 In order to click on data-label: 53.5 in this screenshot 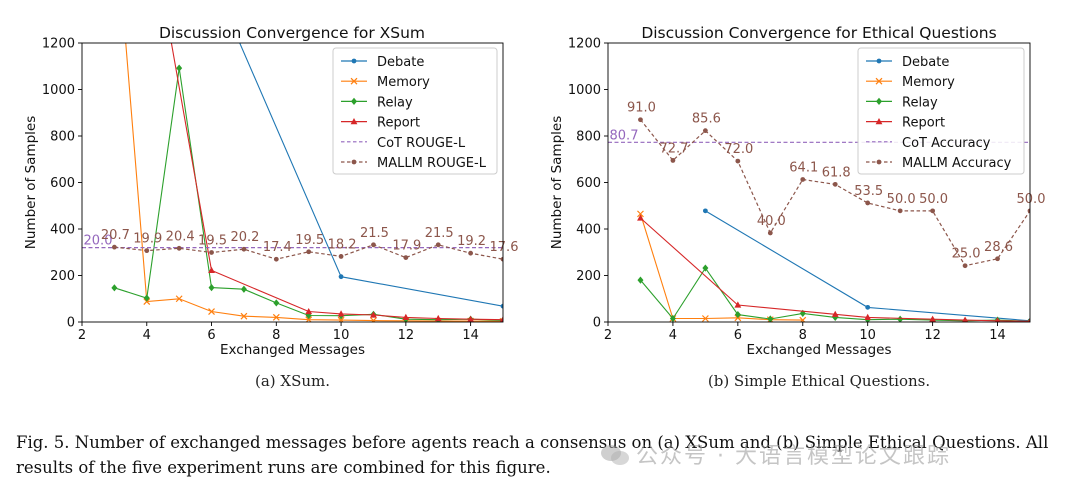, I will do `click(868, 191)`.